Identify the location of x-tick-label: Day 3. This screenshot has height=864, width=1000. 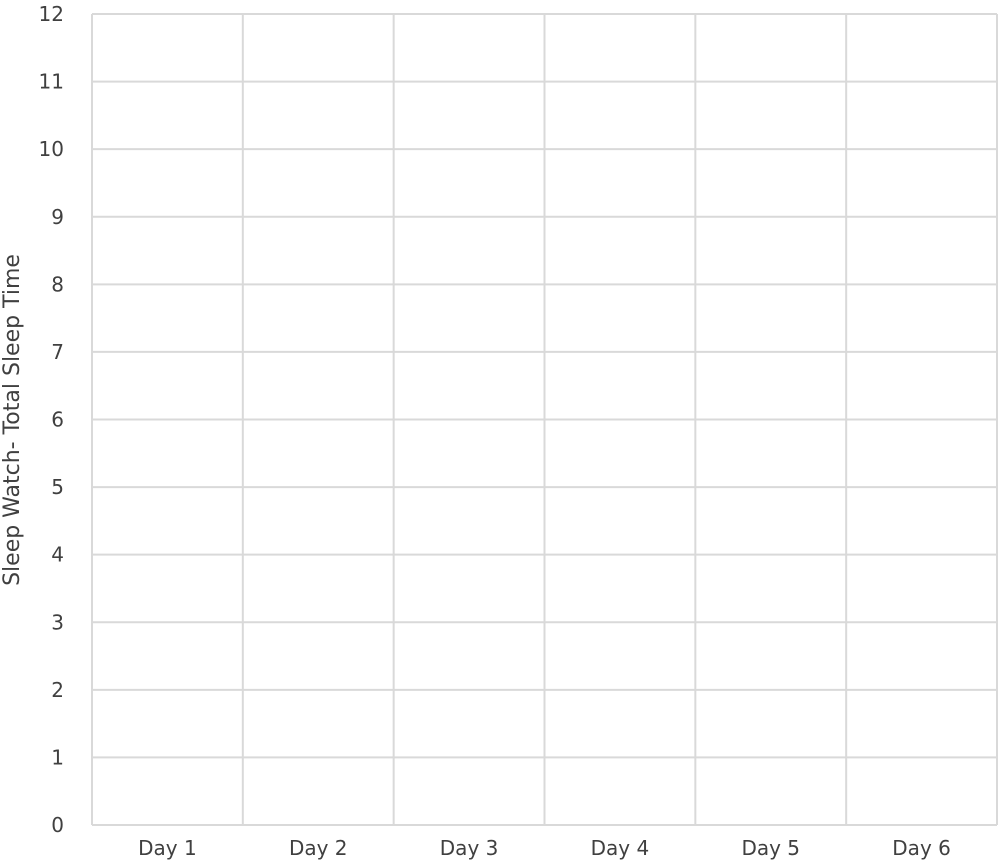
(469, 848).